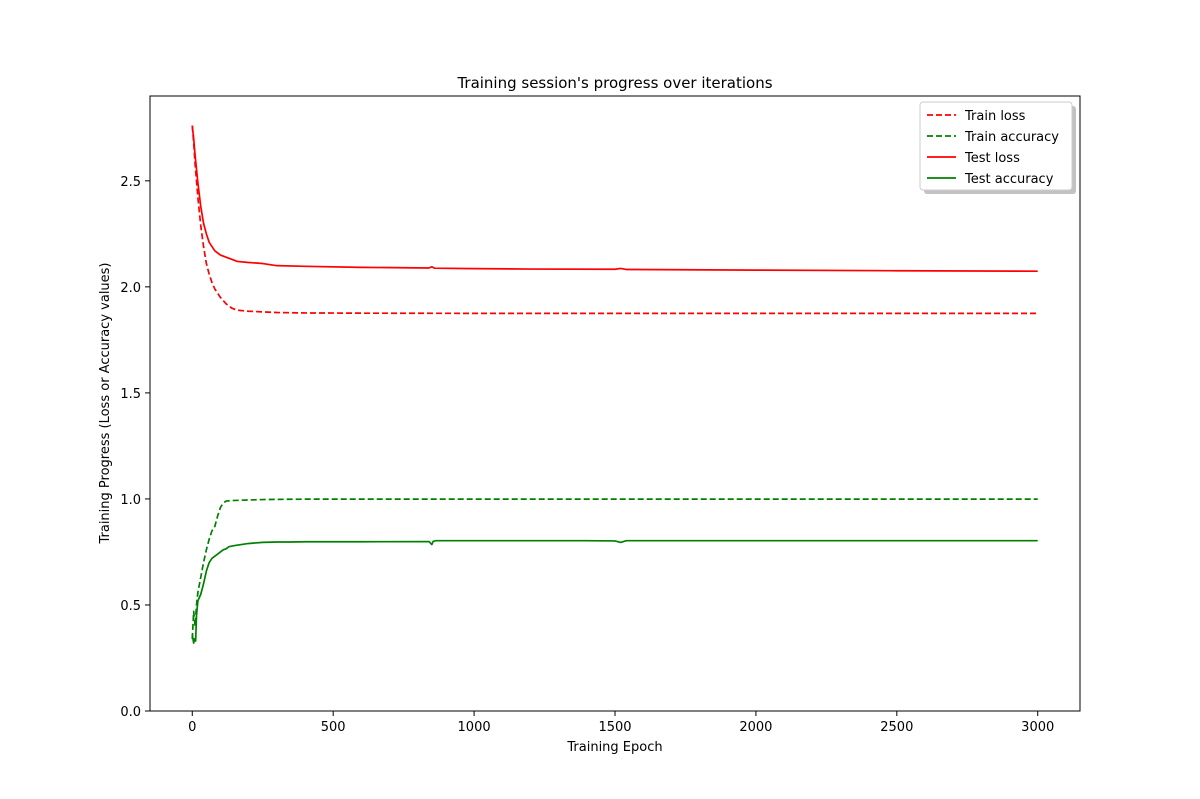  What do you see at coordinates (333, 727) in the screenshot?
I see `x-tick-label: 500` at bounding box center [333, 727].